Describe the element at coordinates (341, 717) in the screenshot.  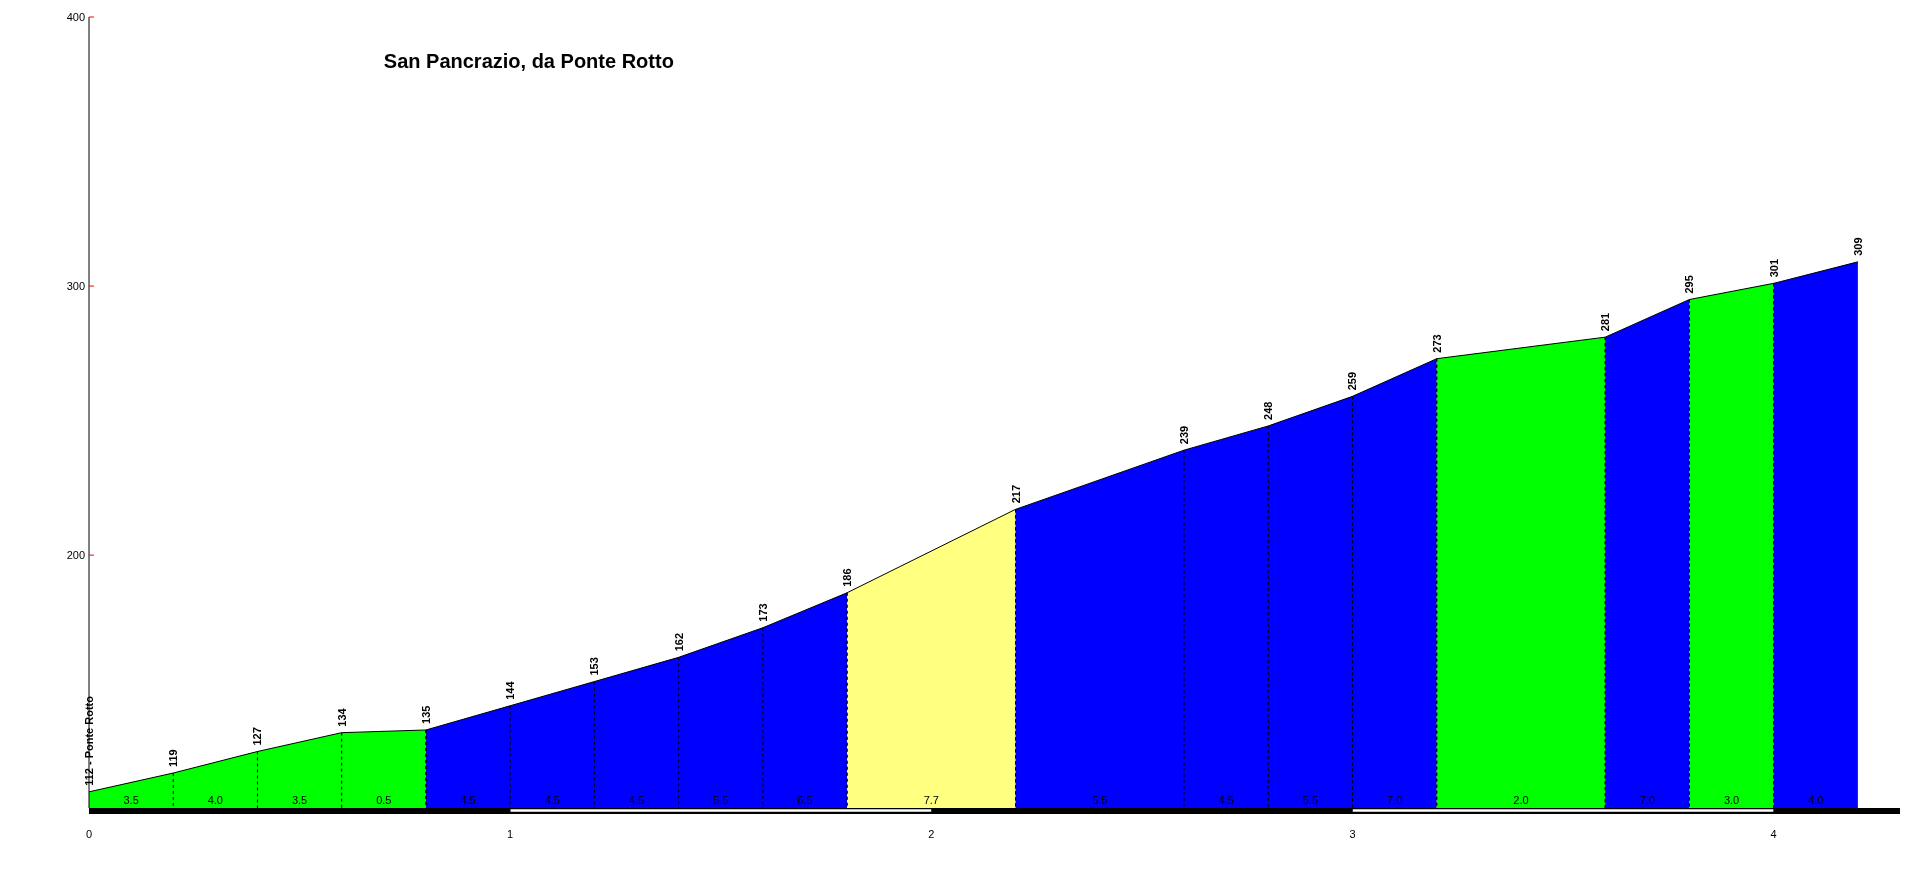
I see `data-label: 134` at that location.